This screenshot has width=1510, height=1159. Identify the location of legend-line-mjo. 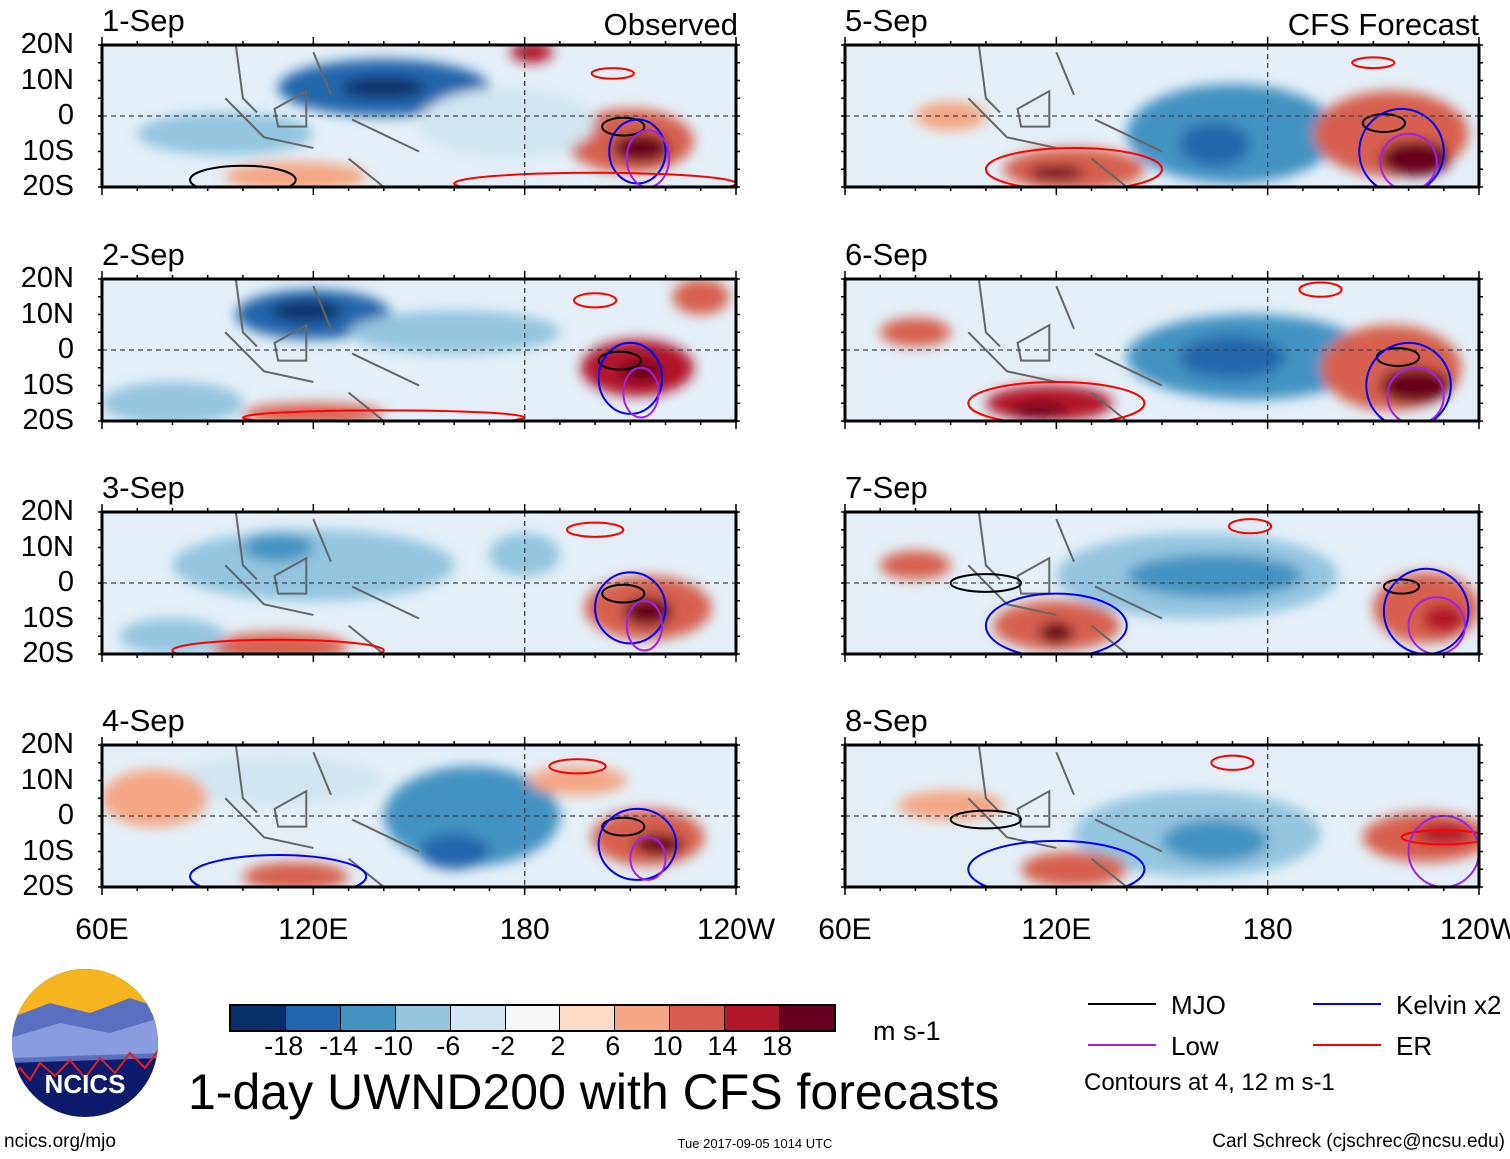
(1122, 1004).